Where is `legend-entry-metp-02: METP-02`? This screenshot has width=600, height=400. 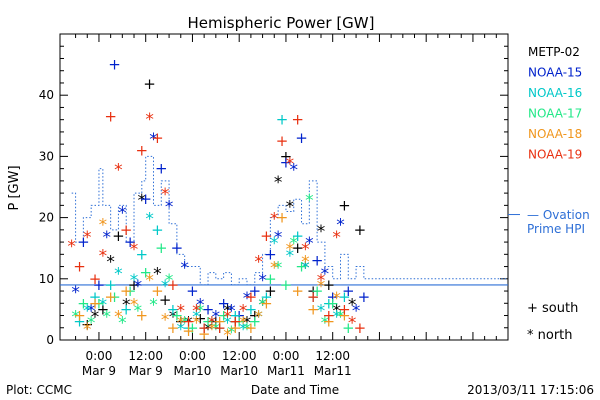 legend-entry-metp-02: METP-02 is located at coordinates (554, 52).